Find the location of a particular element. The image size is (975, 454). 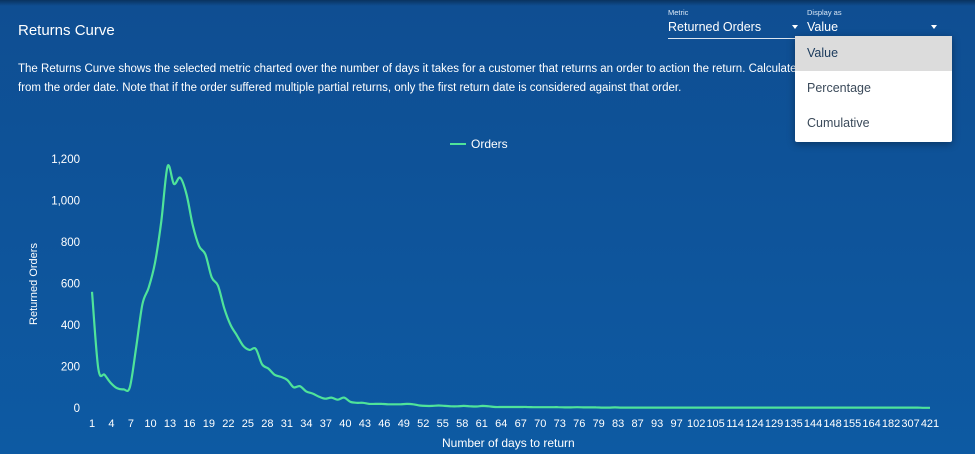

x-tick-label: 97 is located at coordinates (677, 424).